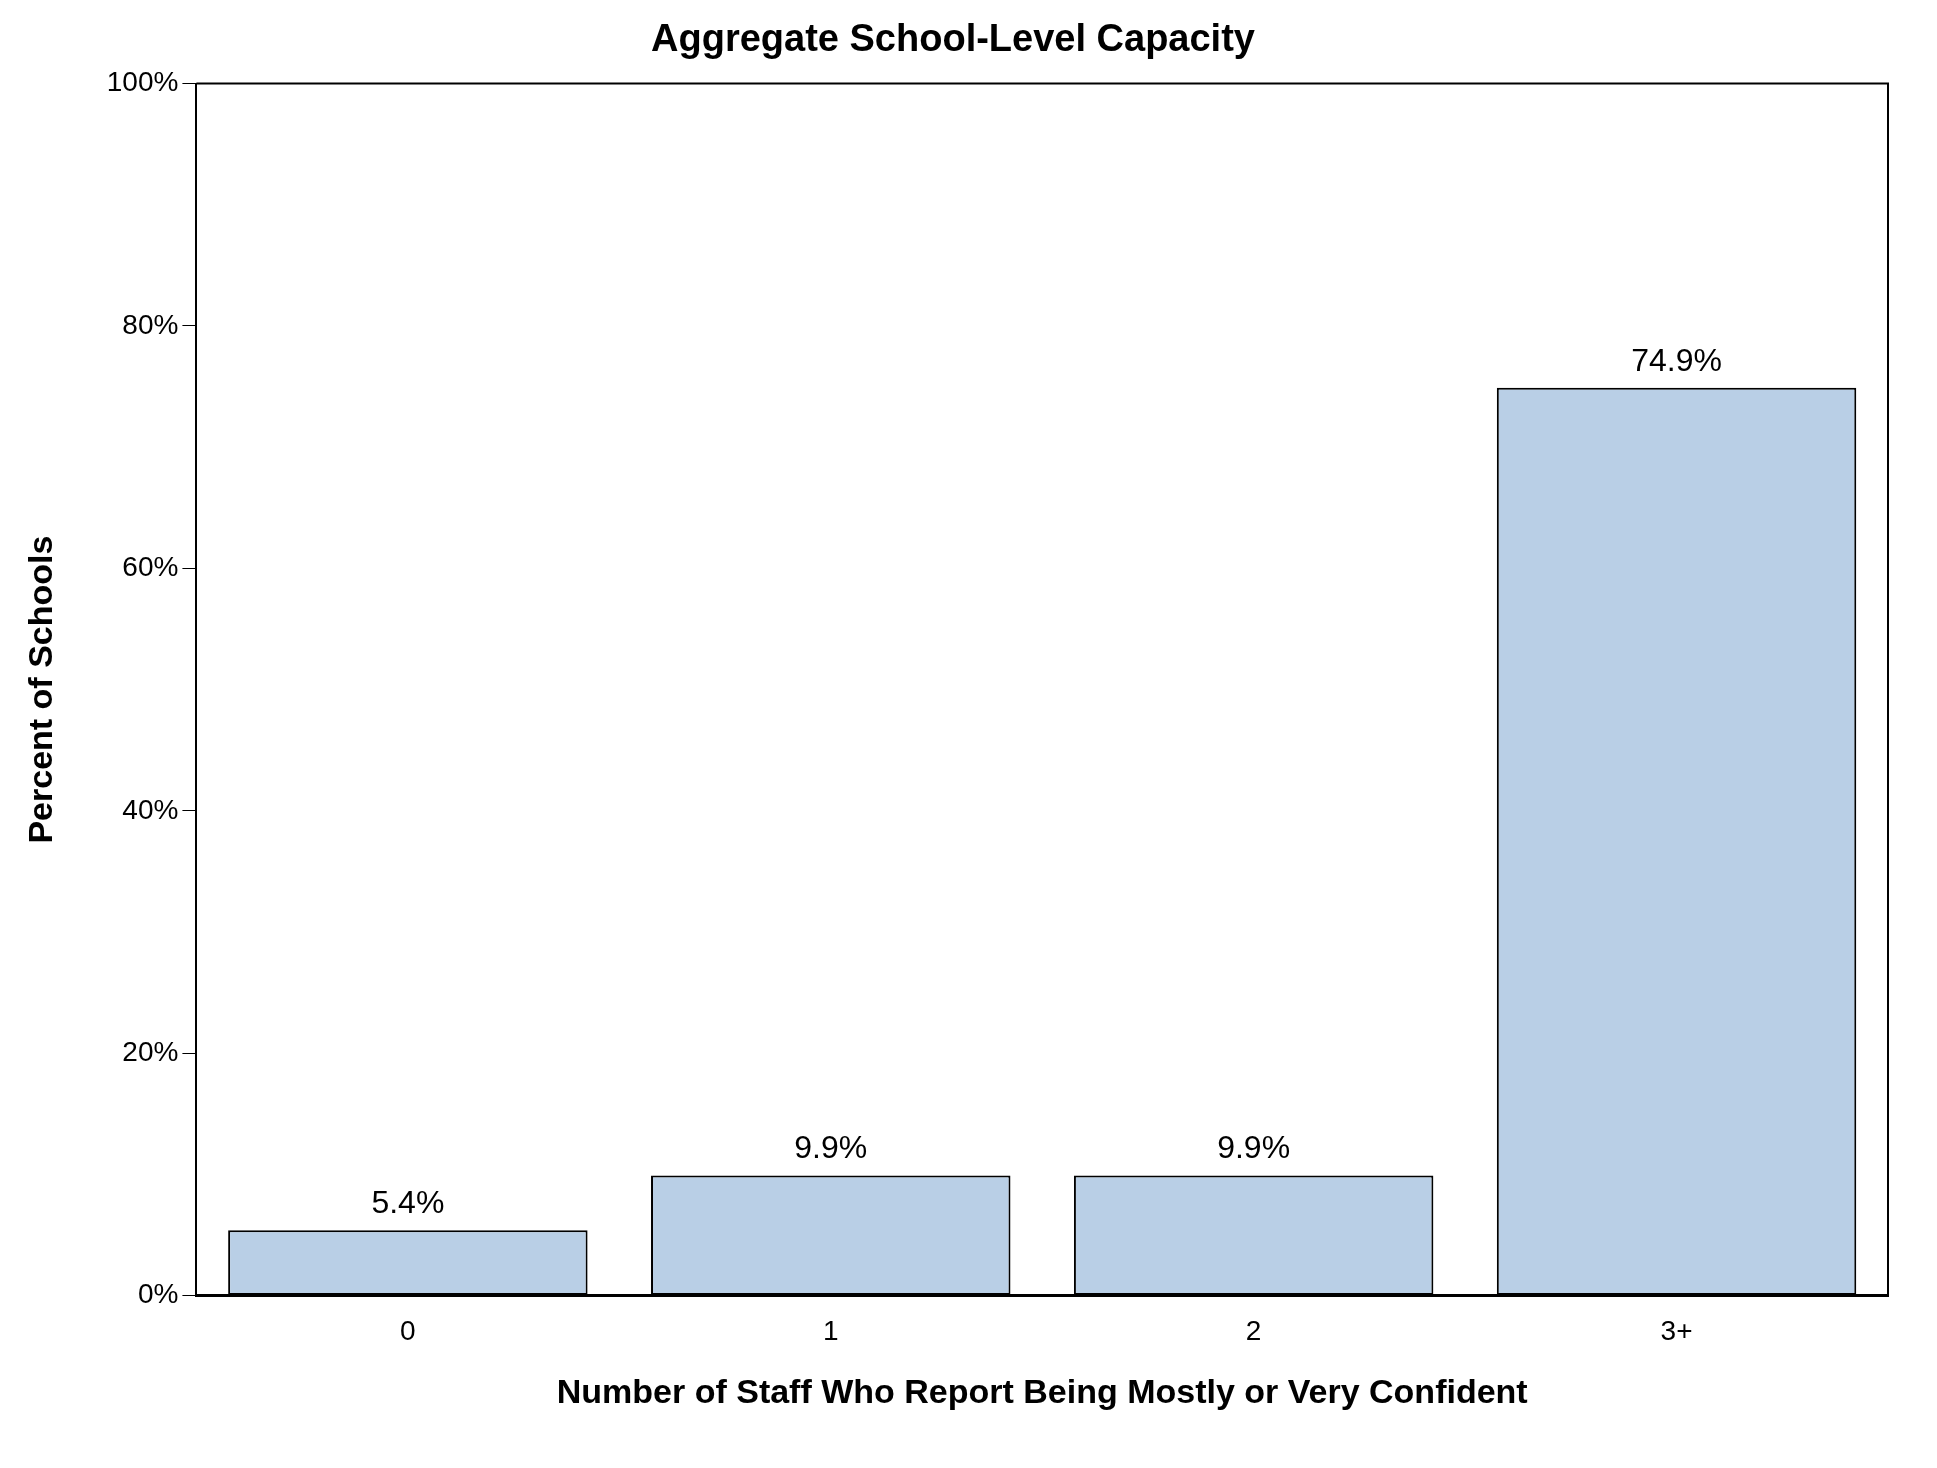  Describe the element at coordinates (1042, 1390) in the screenshot. I see `x-axis-title: Number of Staff Who Report Being Mostly or Very Confident` at that location.